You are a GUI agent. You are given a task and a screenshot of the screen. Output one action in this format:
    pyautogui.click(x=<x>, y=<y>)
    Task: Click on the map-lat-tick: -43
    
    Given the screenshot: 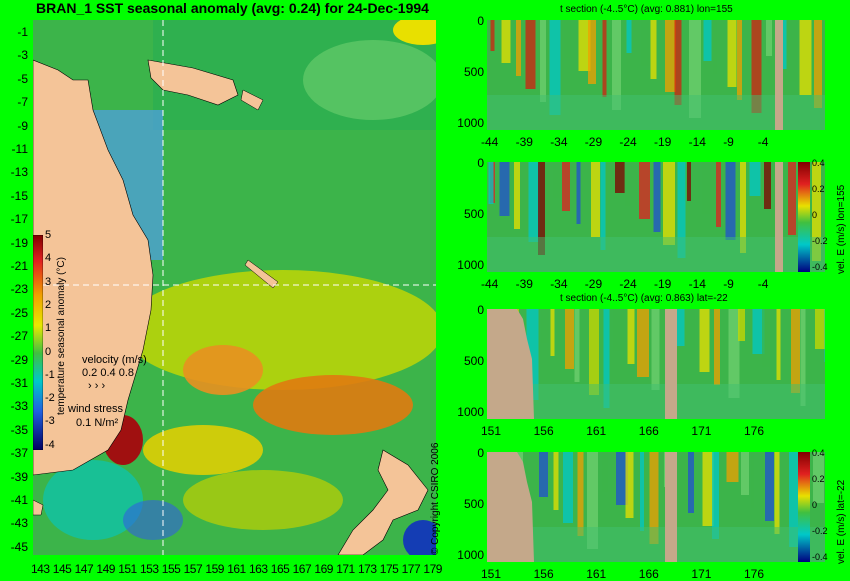 What is the action you would take?
    pyautogui.click(x=19, y=523)
    